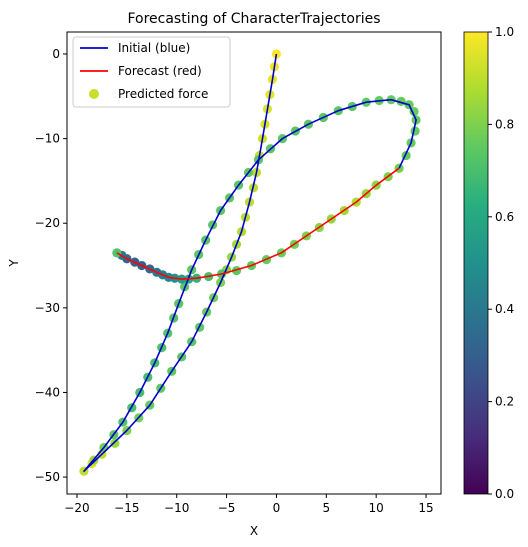  What do you see at coordinates (47, 223) in the screenshot?
I see `y-tick-label: −20` at bounding box center [47, 223].